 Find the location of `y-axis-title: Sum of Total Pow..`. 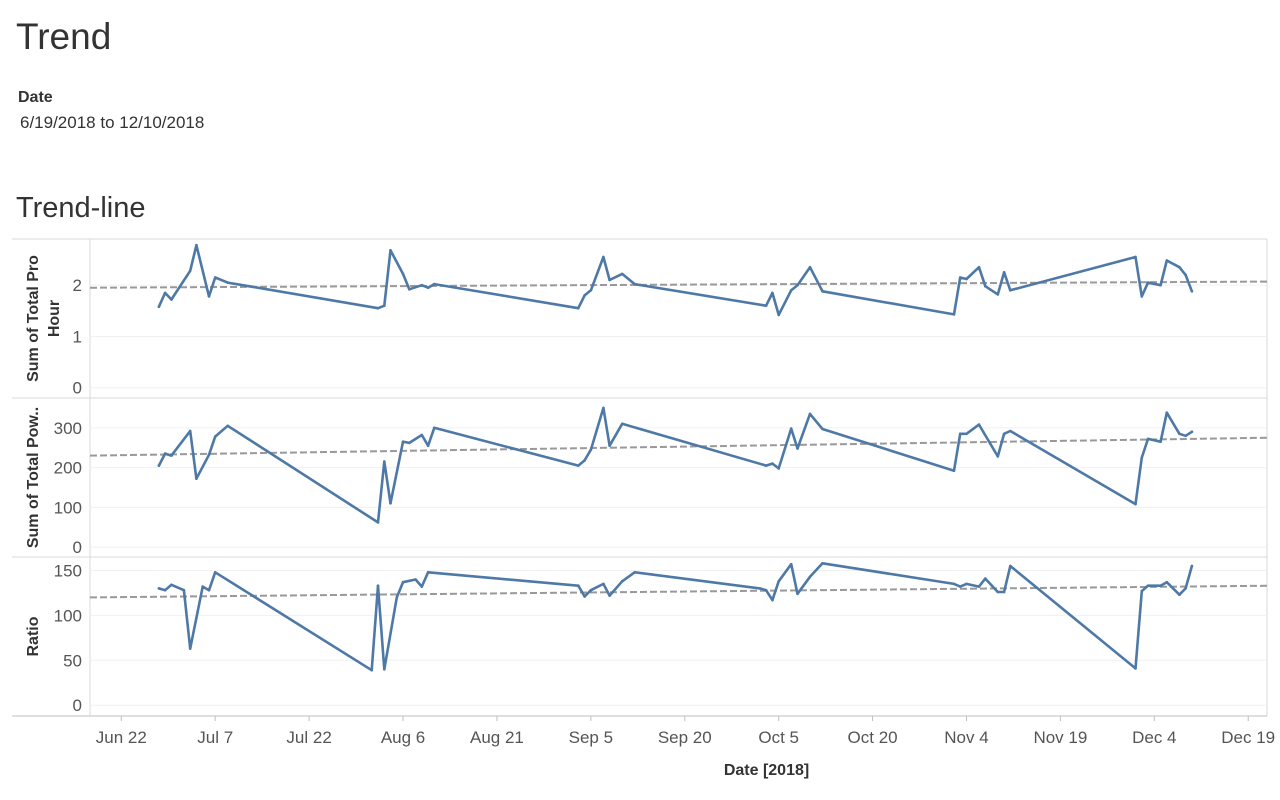

y-axis-title: Sum of Total Pow.. is located at coordinates (33, 477).